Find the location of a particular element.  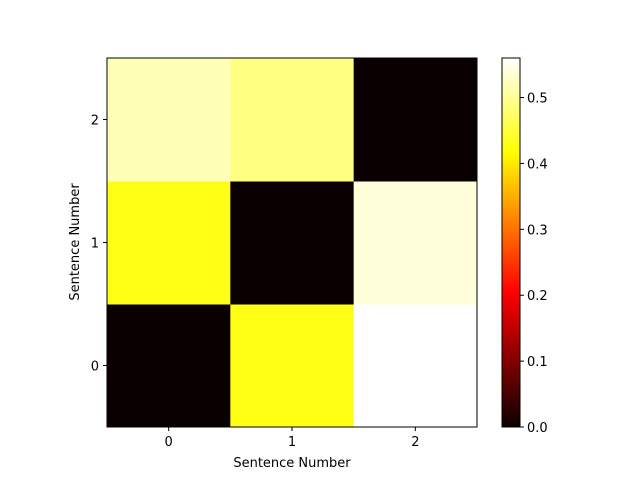

colorbar-ticks: 0.0 0.1 0.2 0.3 0.4 0.5 is located at coordinates (534, 264).